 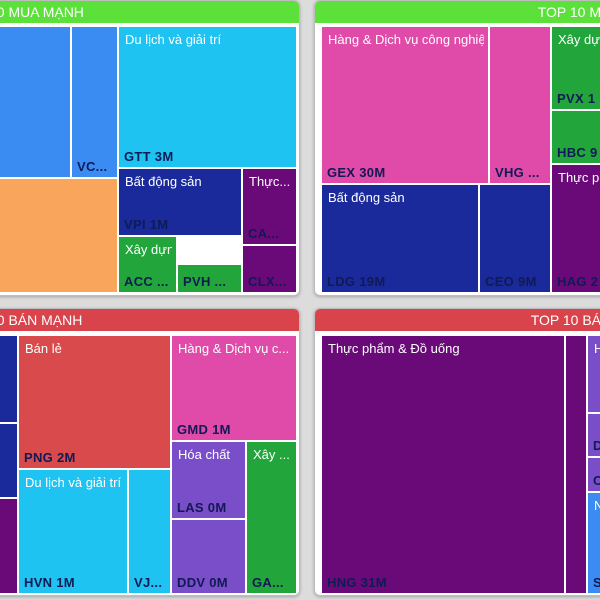 What do you see at coordinates (149, 320) in the screenshot?
I see `panel-hose-sell-header: 10 BÁN MẠNH` at bounding box center [149, 320].